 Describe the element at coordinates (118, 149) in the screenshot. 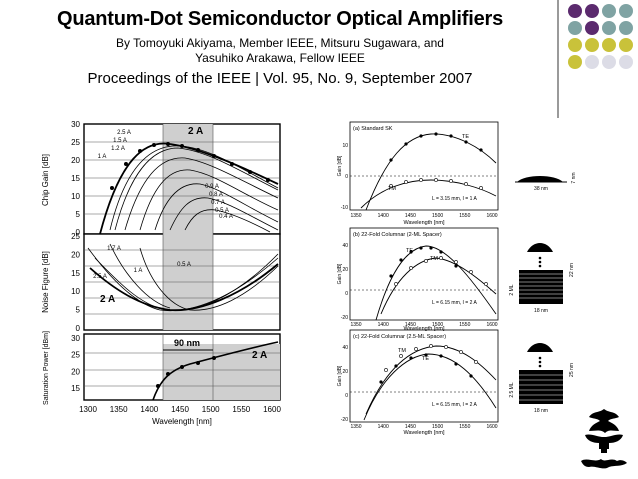

I see `current-label: 1.2 A` at that location.